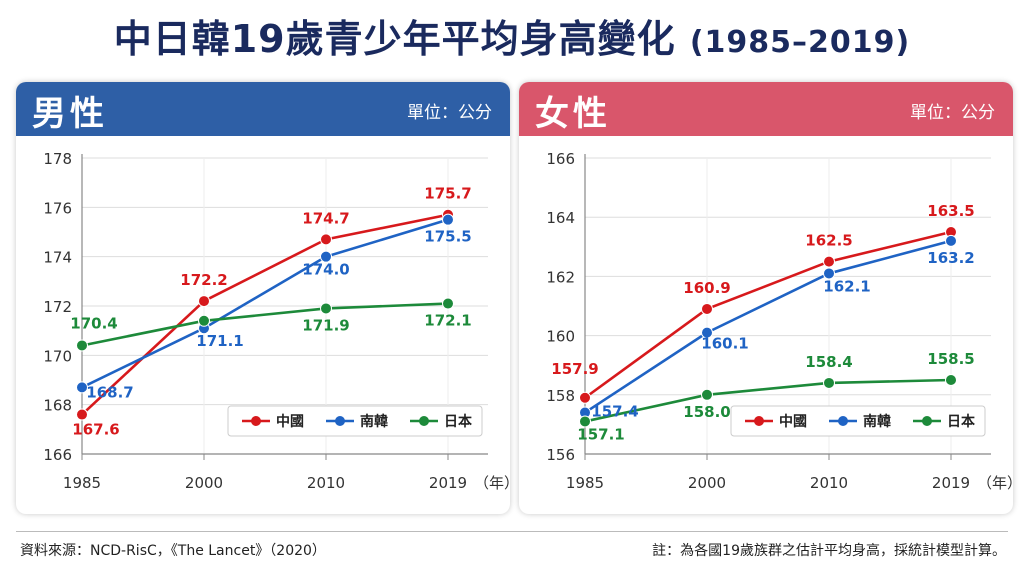  I want to click on data-label-korea: 171.1, so click(219, 341).